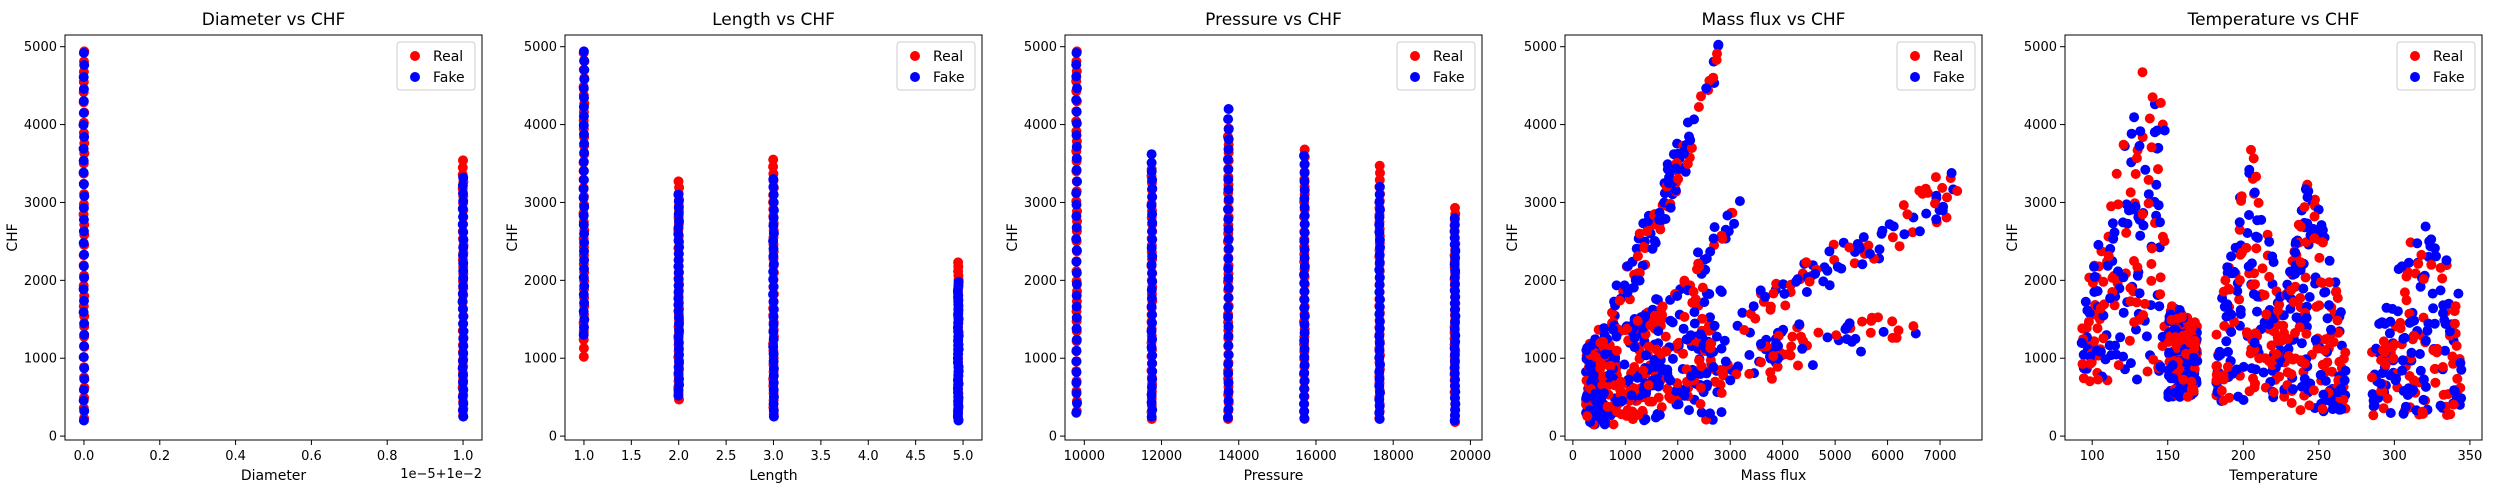  What do you see at coordinates (2053, 437) in the screenshot?
I see `y-tick-label: 0` at bounding box center [2053, 437].